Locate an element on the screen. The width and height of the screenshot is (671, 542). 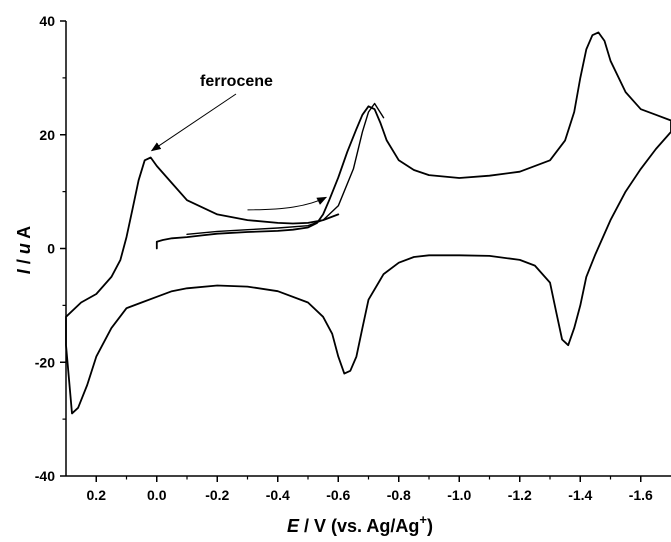
y-axis-title: I / u A is located at coordinates (24, 250).